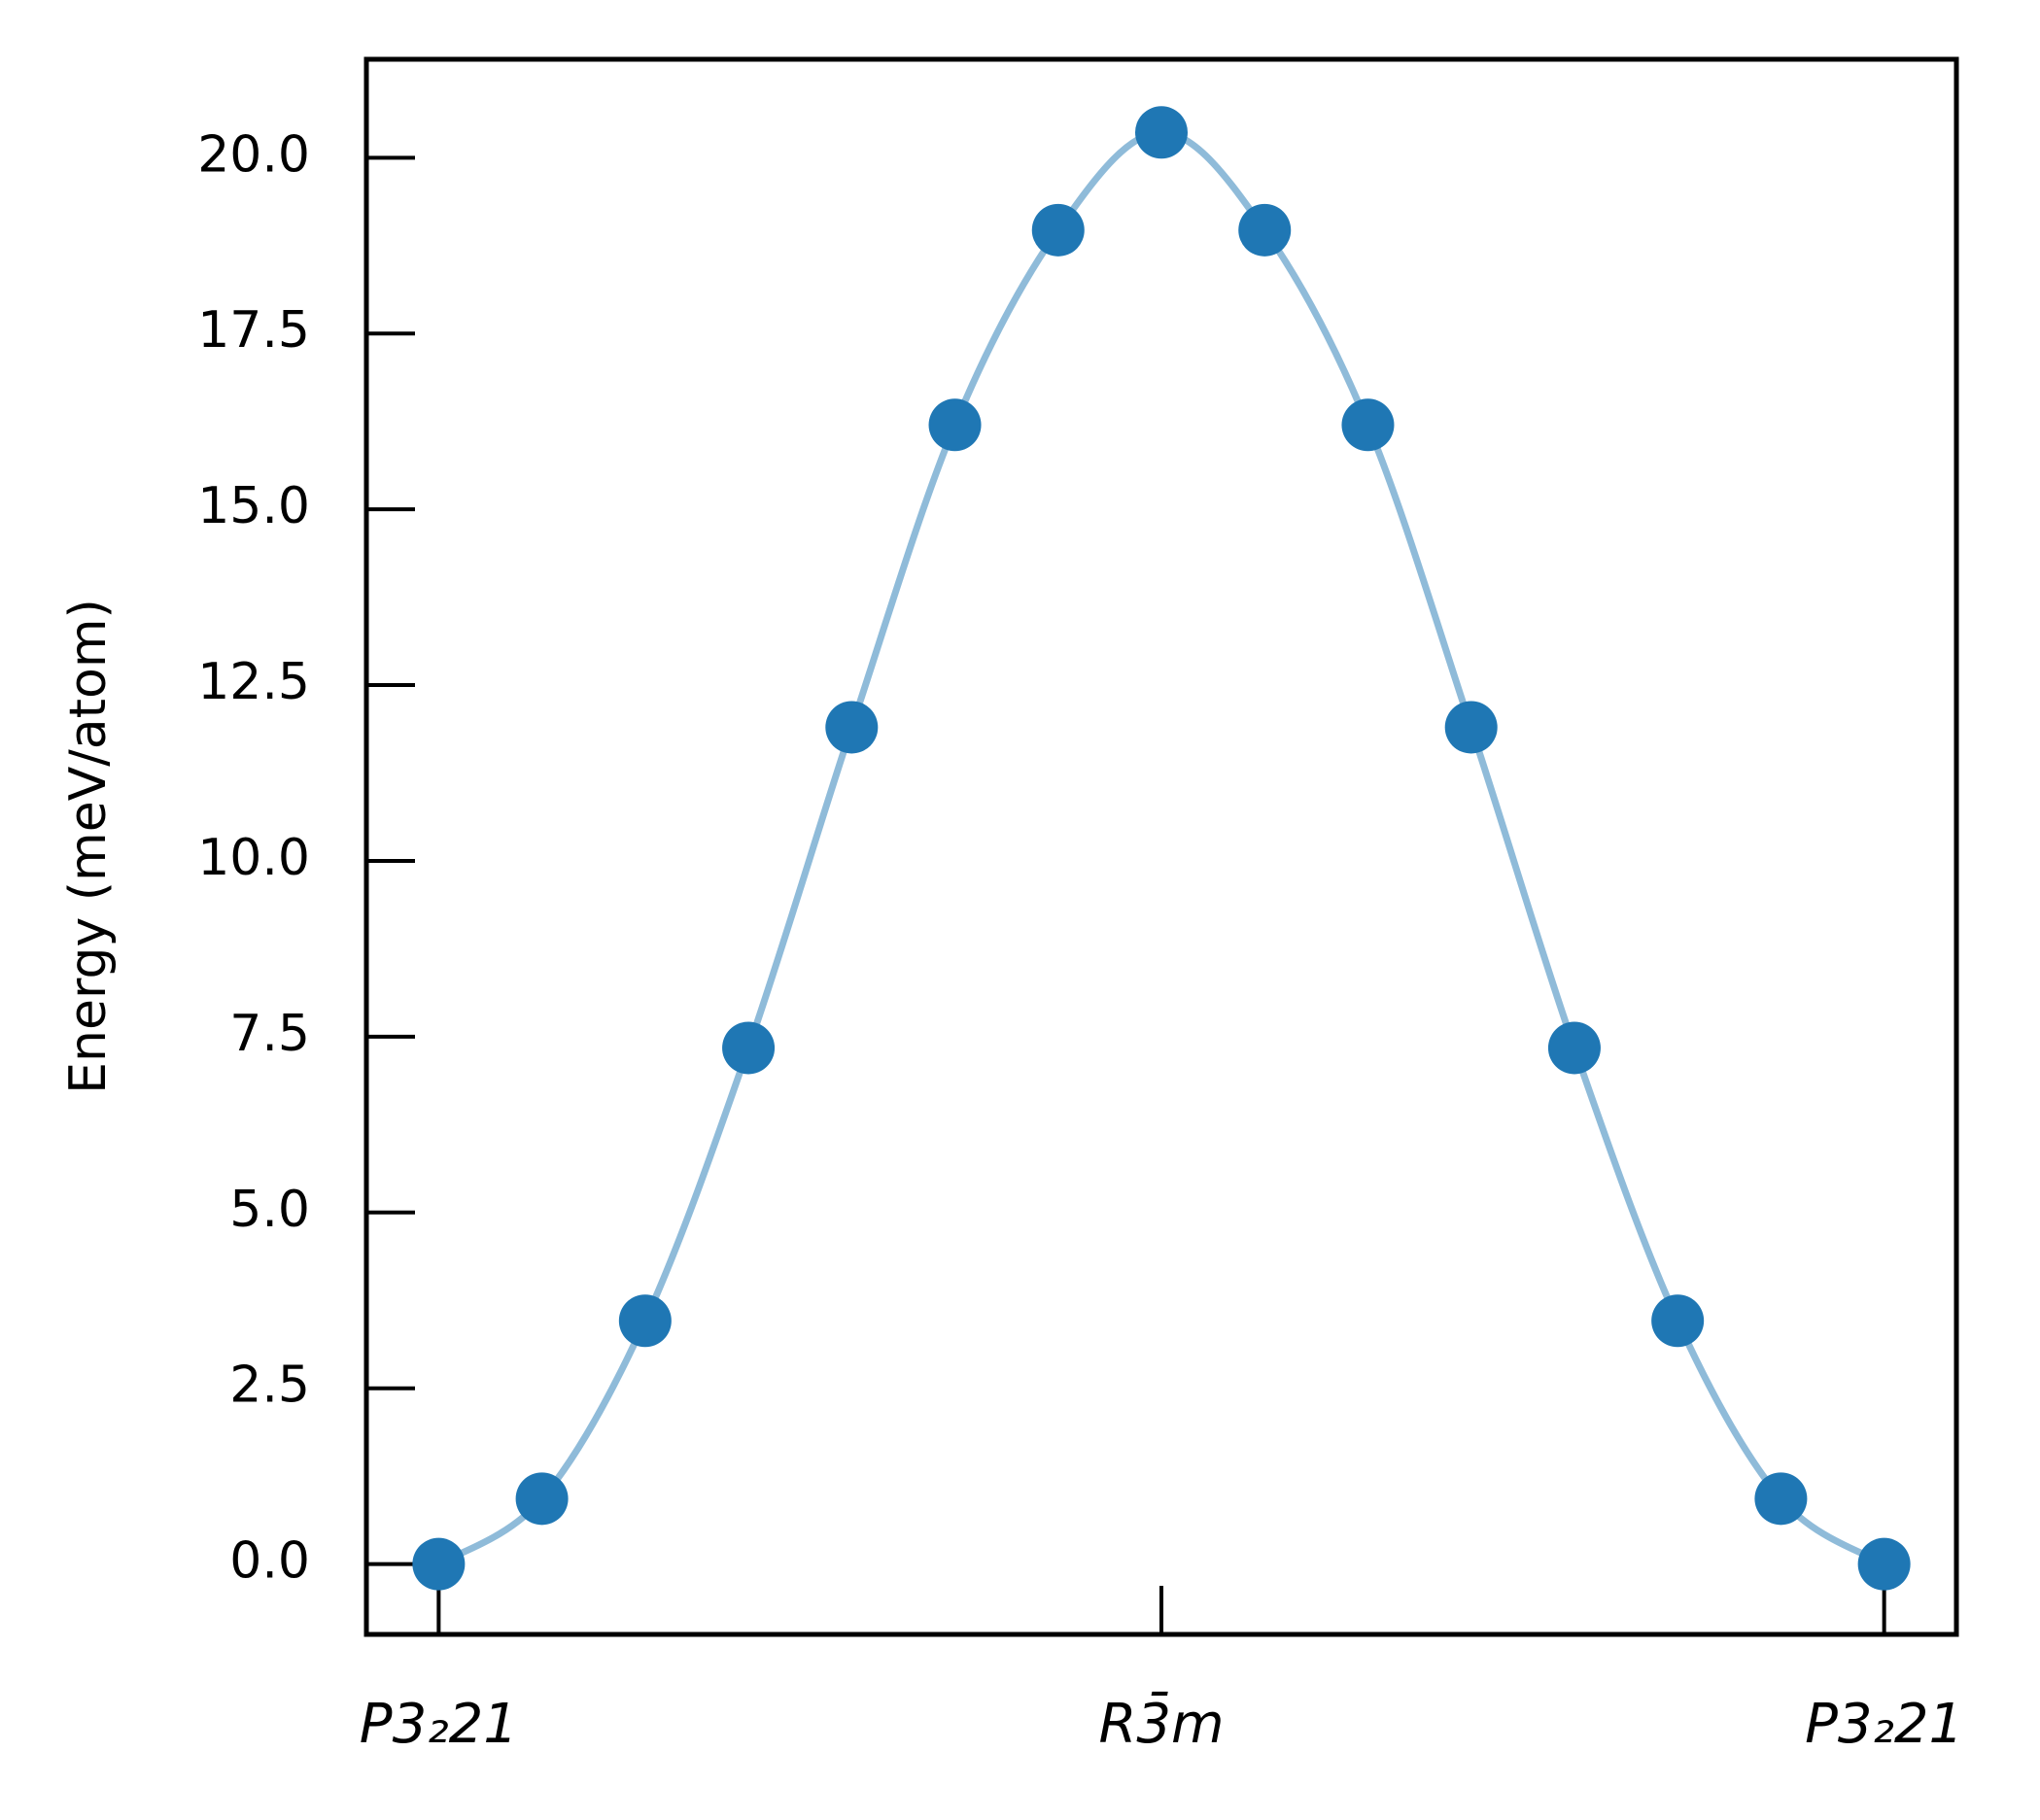 This screenshot has width=2040, height=1820. Describe the element at coordinates (269, 1210) in the screenshot. I see `y-tick-label: 5.0` at that location.